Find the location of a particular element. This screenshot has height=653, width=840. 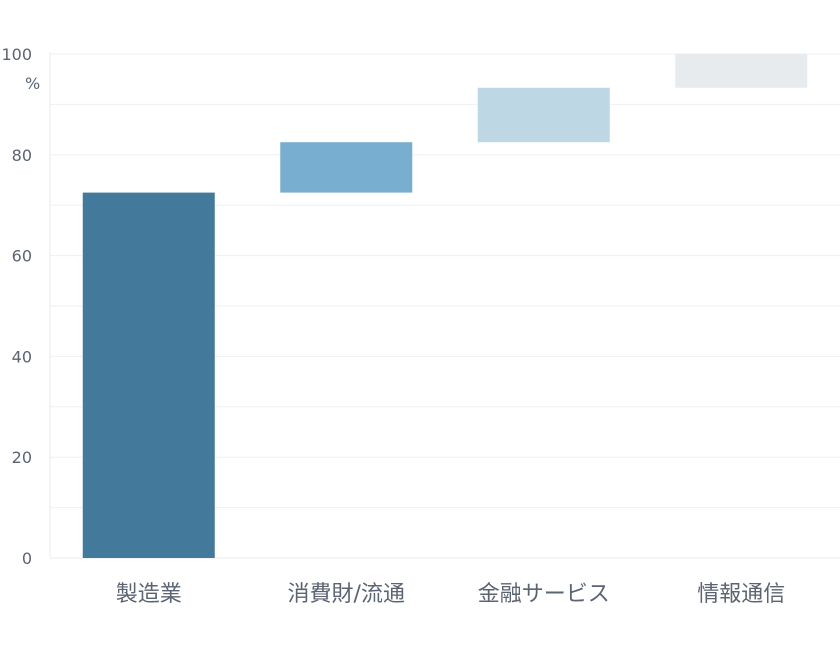

y-tick-label: 20 is located at coordinates (22, 457).